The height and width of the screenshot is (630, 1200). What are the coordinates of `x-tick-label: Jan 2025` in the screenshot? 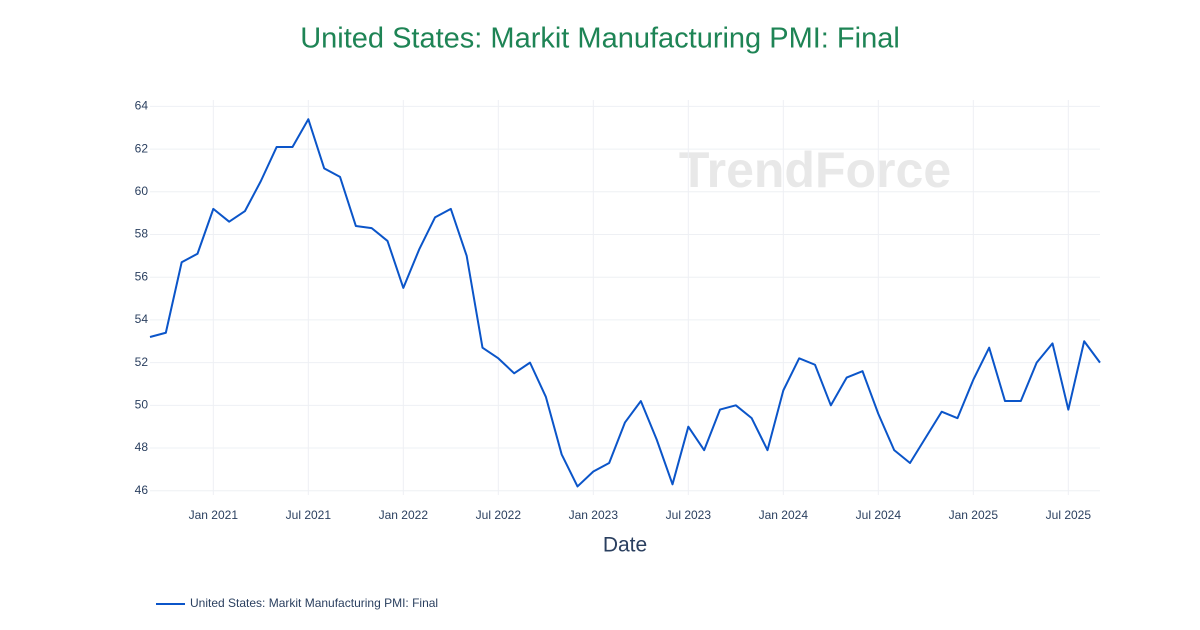 It's located at (974, 515).